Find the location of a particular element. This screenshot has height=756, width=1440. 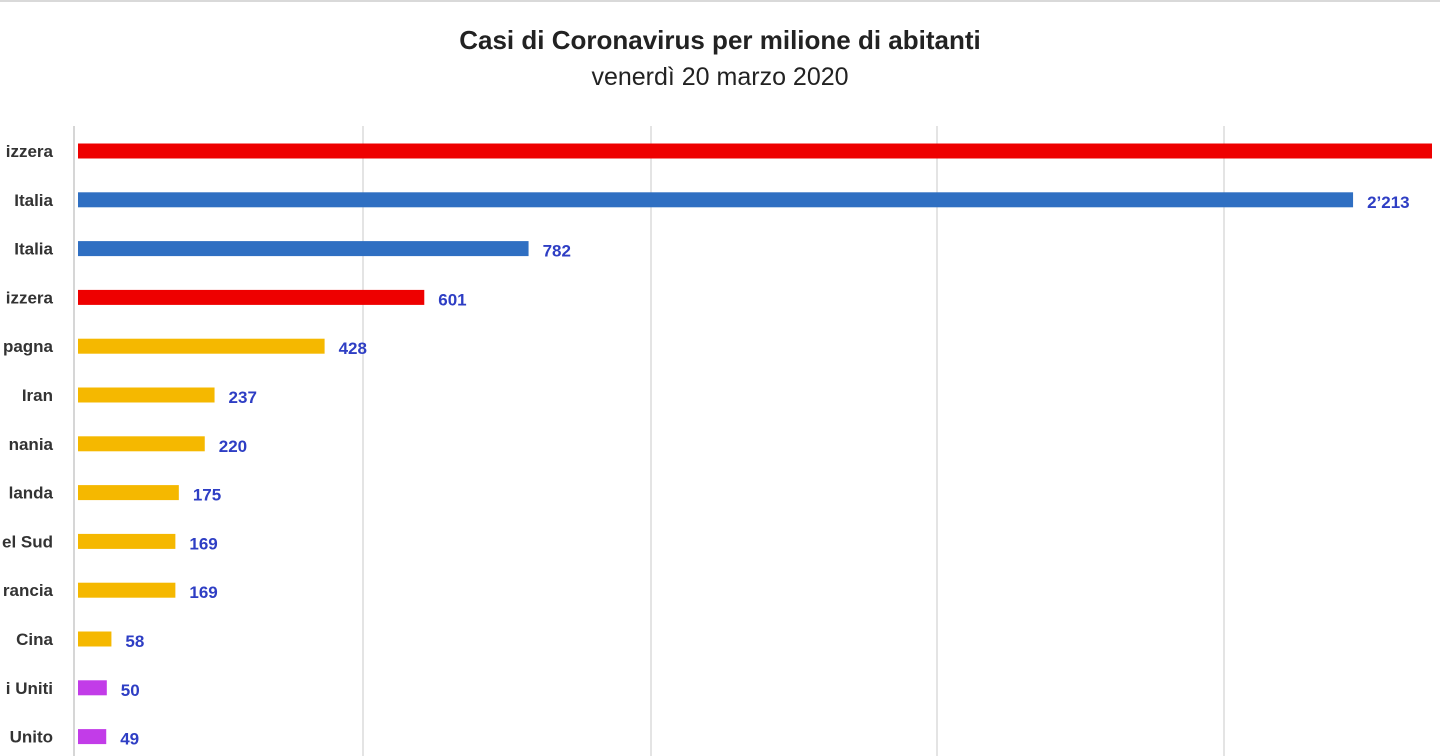

value-label-5: 428 is located at coordinates (353, 348).